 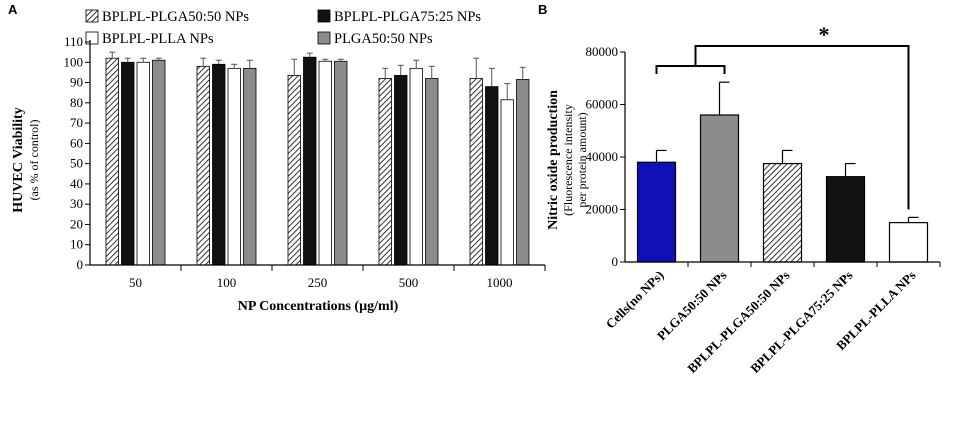 I want to click on panel-b-significance-bracket: *, so click(x=782, y=116).